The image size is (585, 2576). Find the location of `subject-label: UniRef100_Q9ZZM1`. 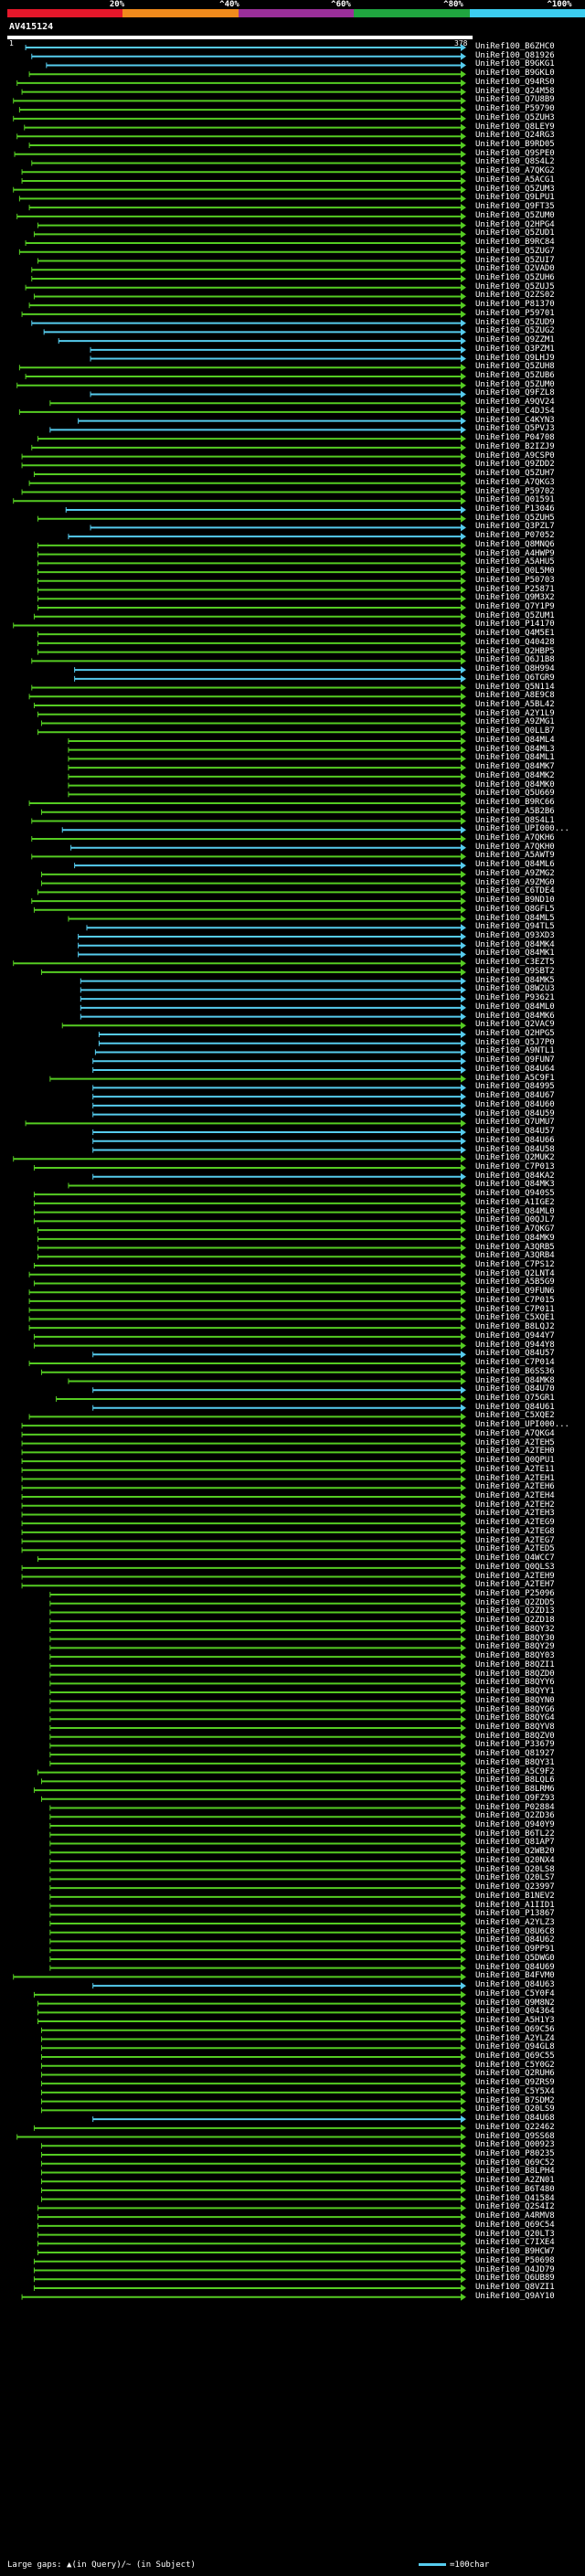

subject-label: UniRef100_Q9ZZM1 is located at coordinates (515, 340).